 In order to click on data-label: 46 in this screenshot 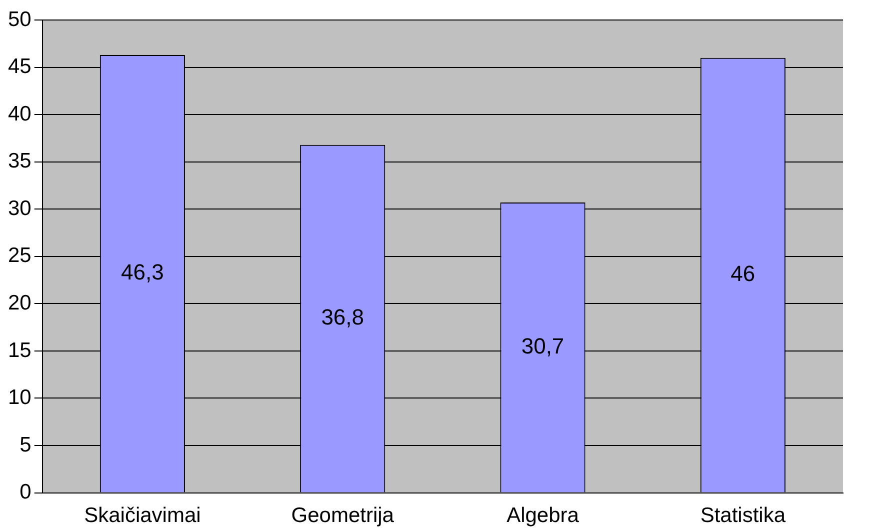, I will do `click(743, 273)`.